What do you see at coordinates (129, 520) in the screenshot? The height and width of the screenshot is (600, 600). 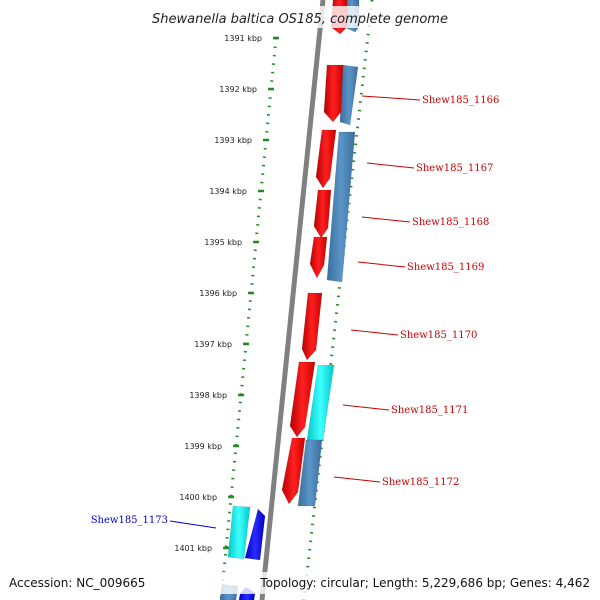 I see `gene-label: Shew185_1173` at bounding box center [129, 520].